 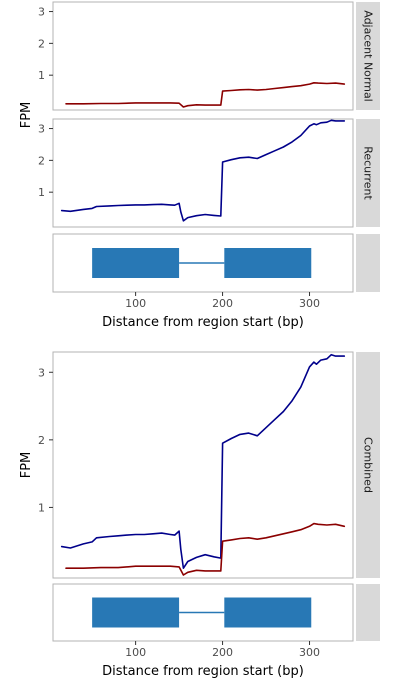 I want to click on panel-adjacent-normal: 1 2 3 Adjacent Normal, so click(x=209, y=56).